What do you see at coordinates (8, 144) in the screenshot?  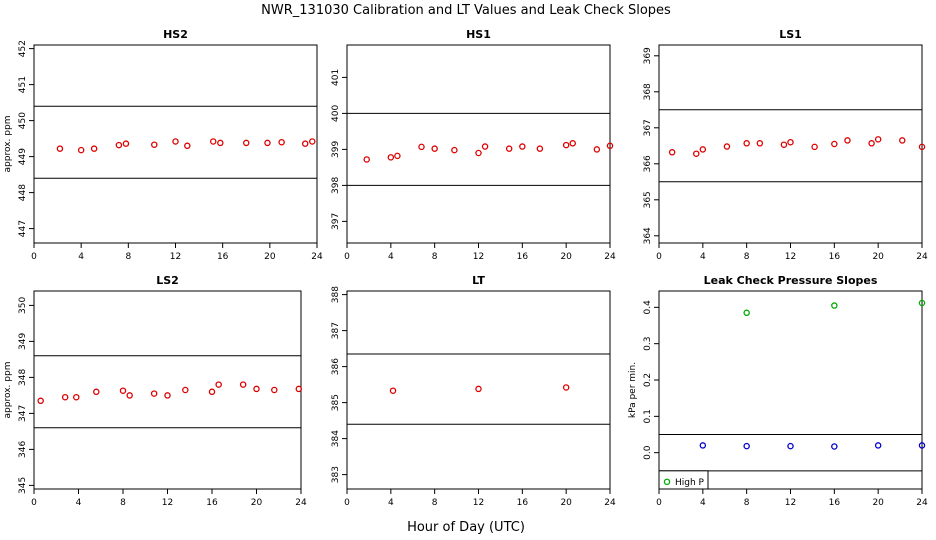 I see `y-axis-label: approx. ppm` at bounding box center [8, 144].